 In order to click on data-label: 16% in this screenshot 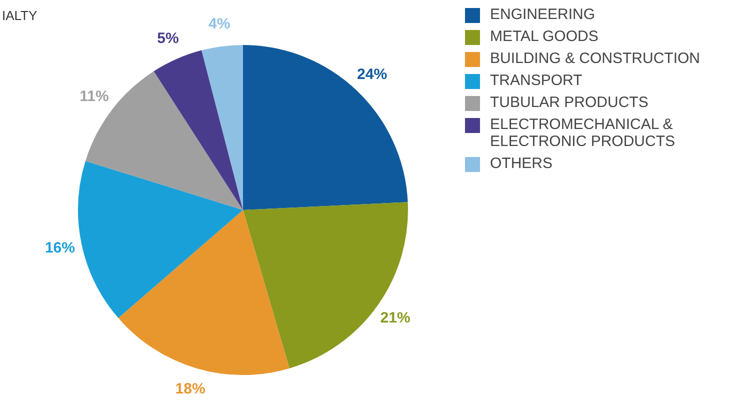, I will do `click(59, 247)`.